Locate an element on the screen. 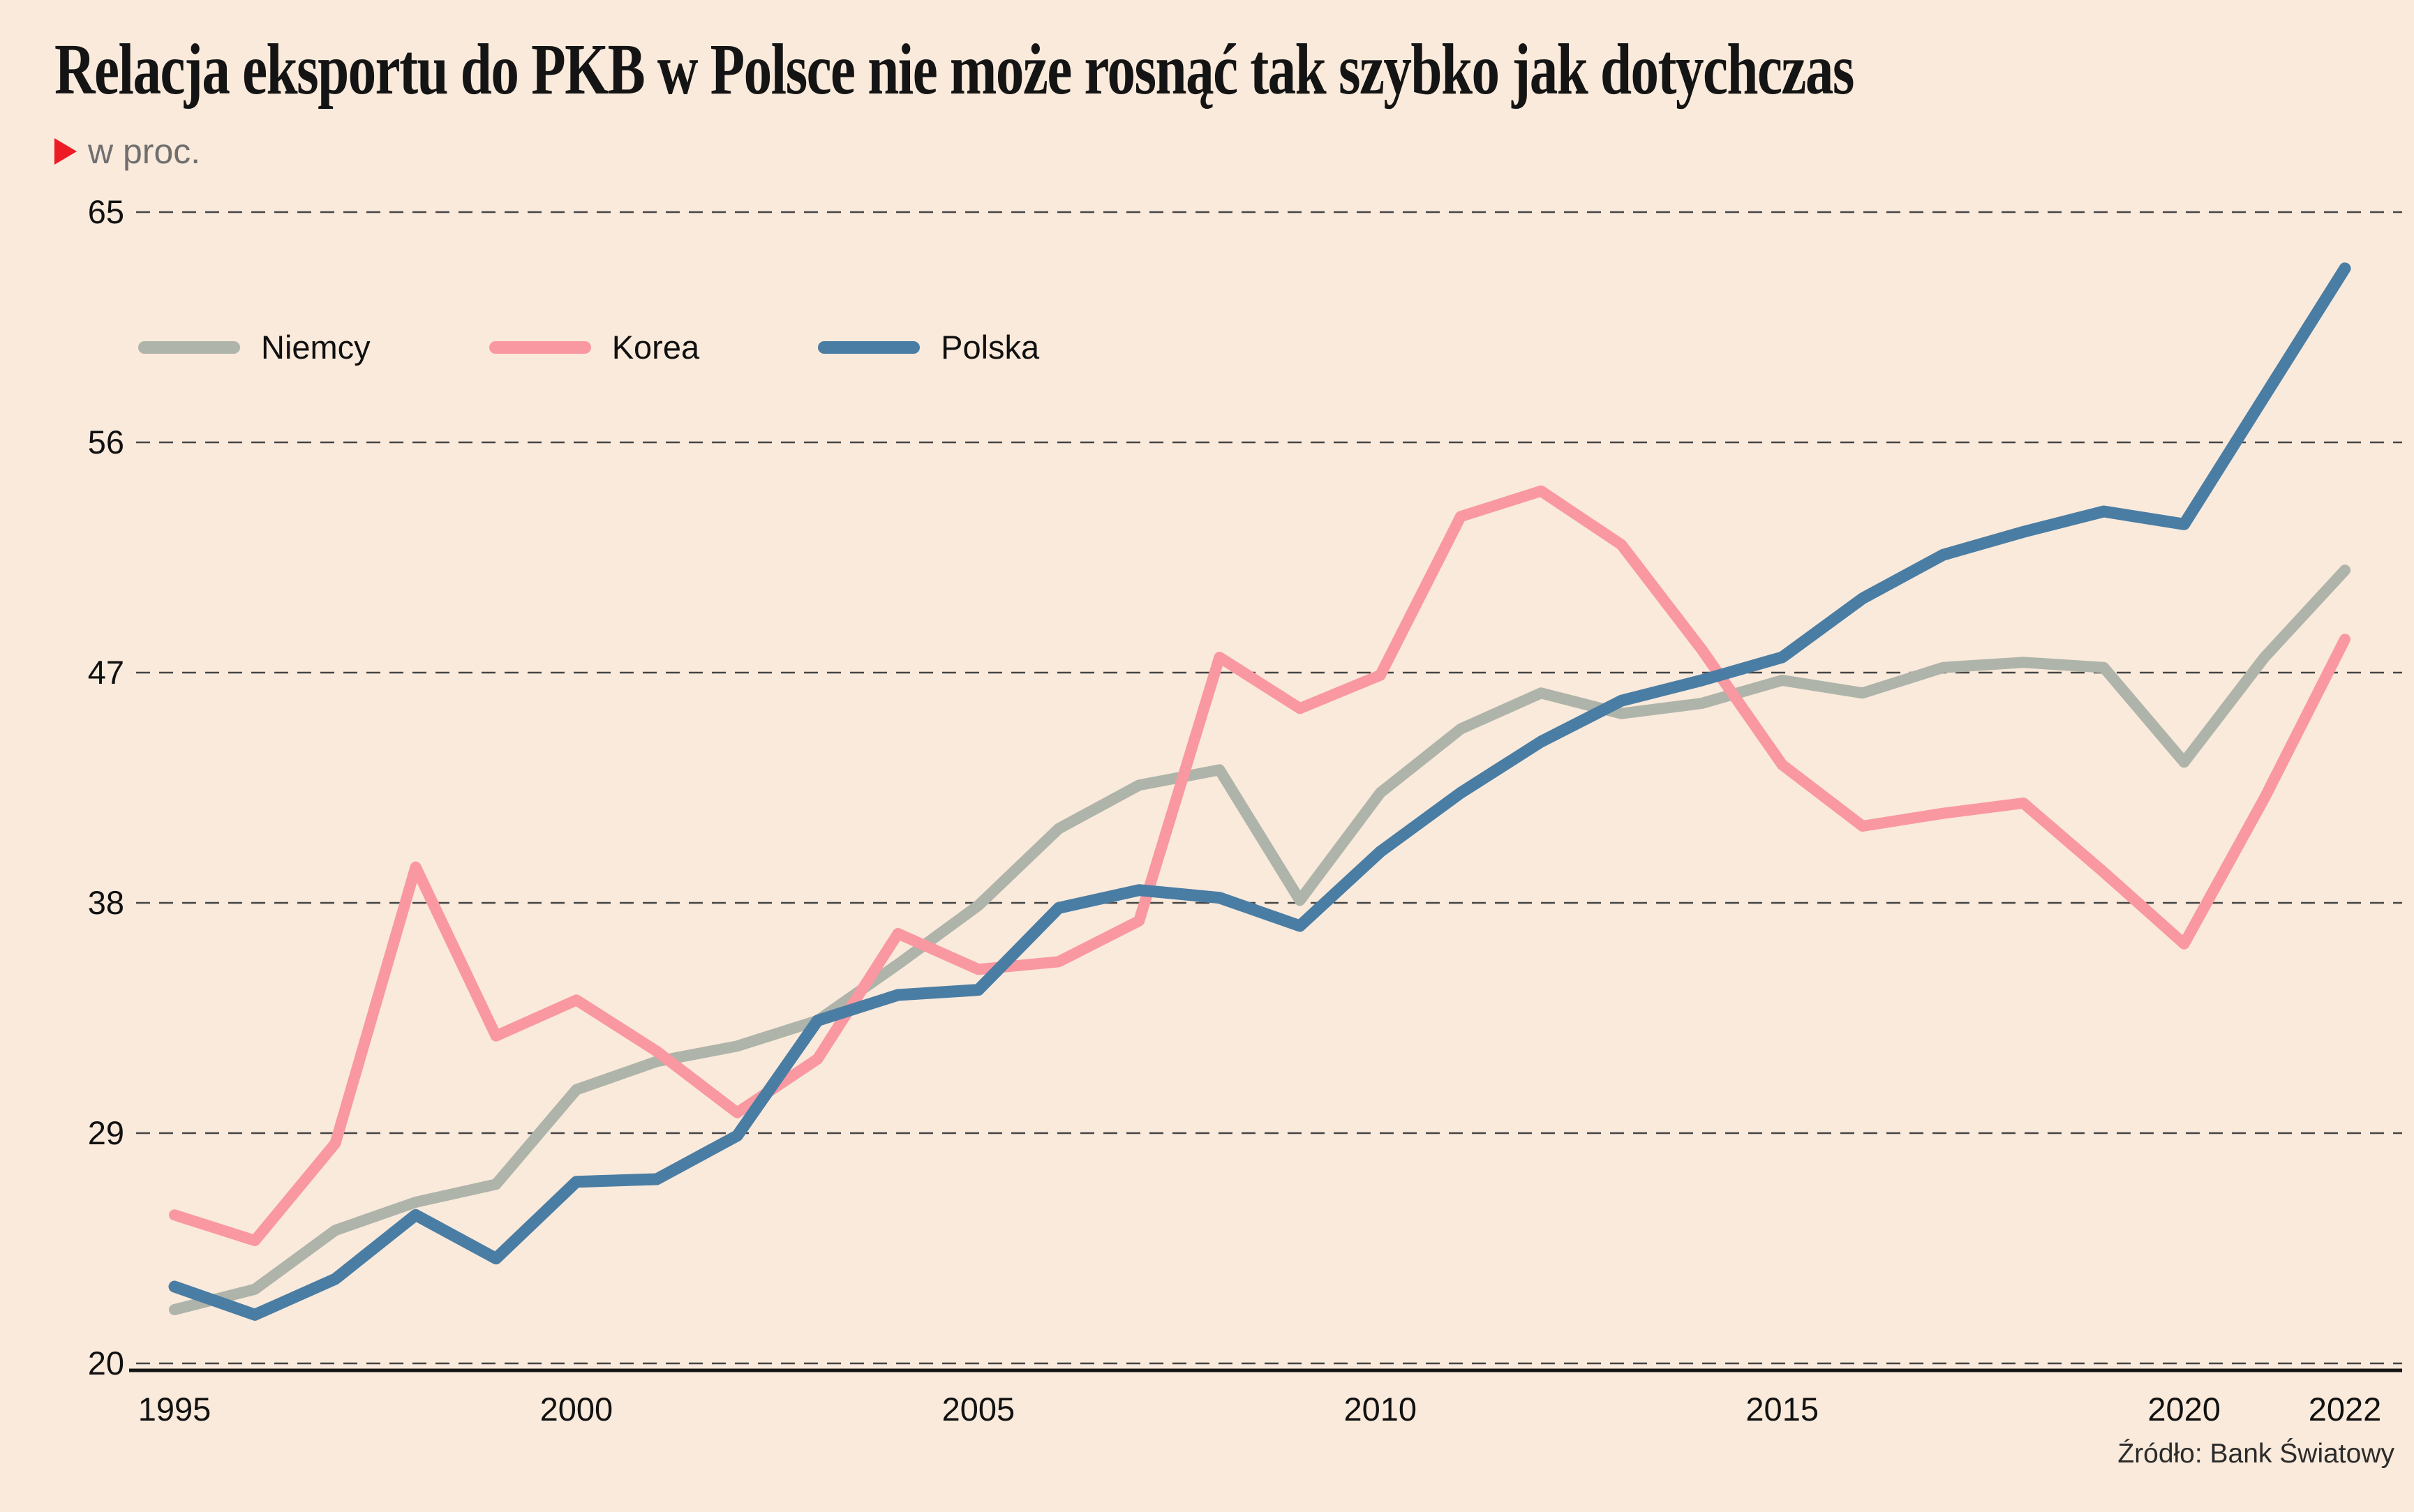 The height and width of the screenshot is (1512, 2414). legend-swatch-niemcy is located at coordinates (189, 347).